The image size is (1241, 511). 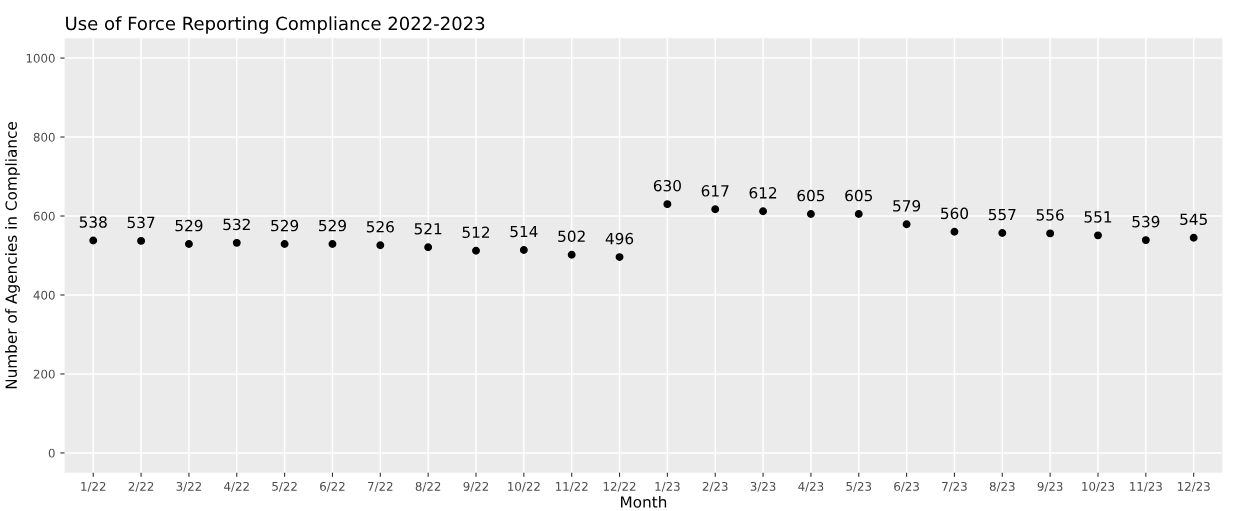 What do you see at coordinates (524, 231) in the screenshot?
I see `data-label: 514` at bounding box center [524, 231].